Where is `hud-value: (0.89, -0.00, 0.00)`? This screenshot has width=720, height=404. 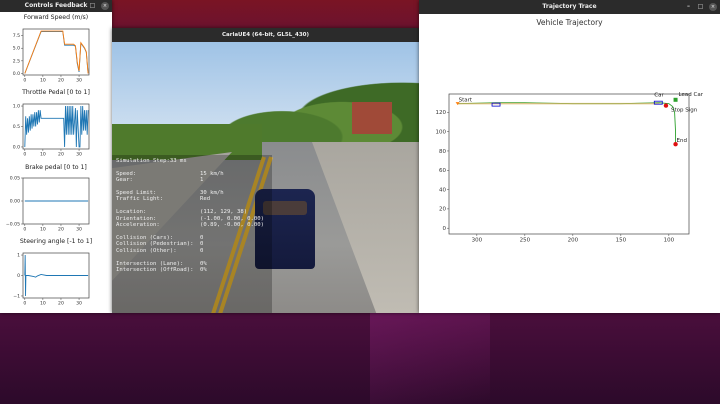
hud-value: (0.89, -0.00, 0.00) is located at coordinates (232, 225).